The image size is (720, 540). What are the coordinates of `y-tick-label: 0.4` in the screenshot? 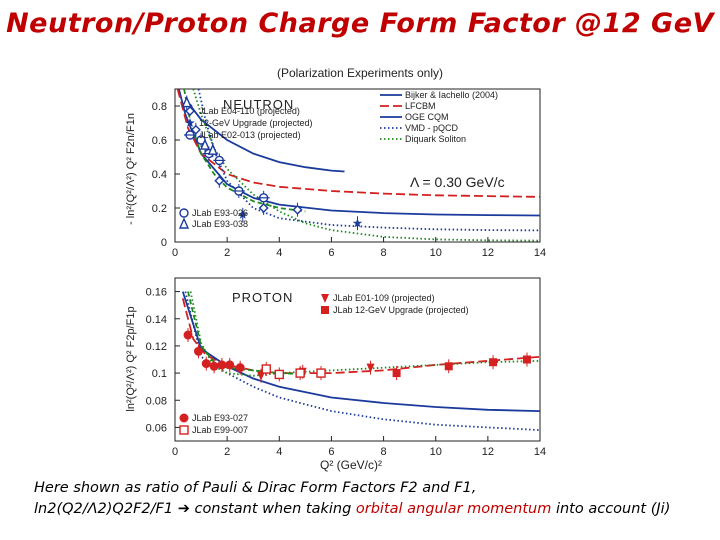 It's located at (159, 175).